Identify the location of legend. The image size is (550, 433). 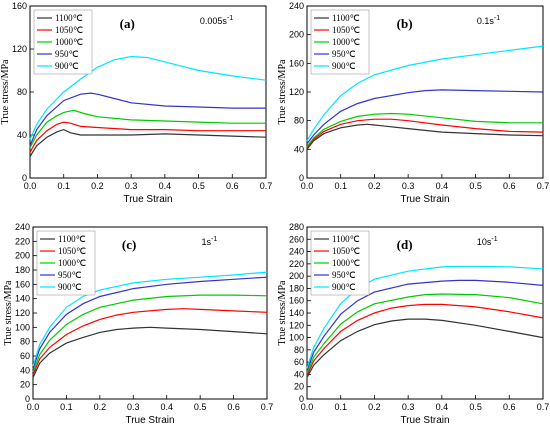
(66, 263).